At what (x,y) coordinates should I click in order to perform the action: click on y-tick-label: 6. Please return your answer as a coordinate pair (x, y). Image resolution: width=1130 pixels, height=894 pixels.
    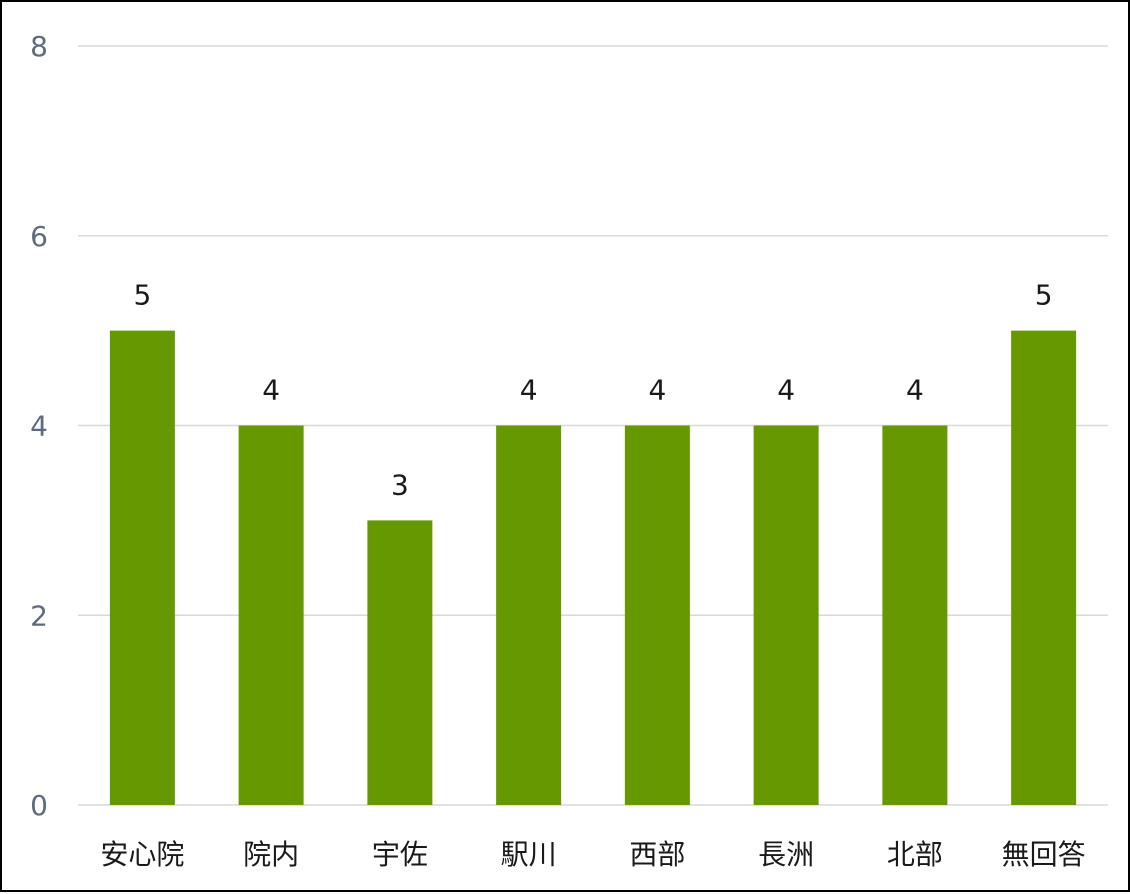
    Looking at the image, I should click on (39, 236).